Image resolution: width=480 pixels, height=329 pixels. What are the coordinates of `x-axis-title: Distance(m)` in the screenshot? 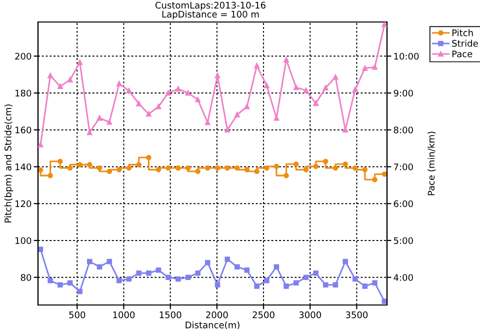 It's located at (213, 325).